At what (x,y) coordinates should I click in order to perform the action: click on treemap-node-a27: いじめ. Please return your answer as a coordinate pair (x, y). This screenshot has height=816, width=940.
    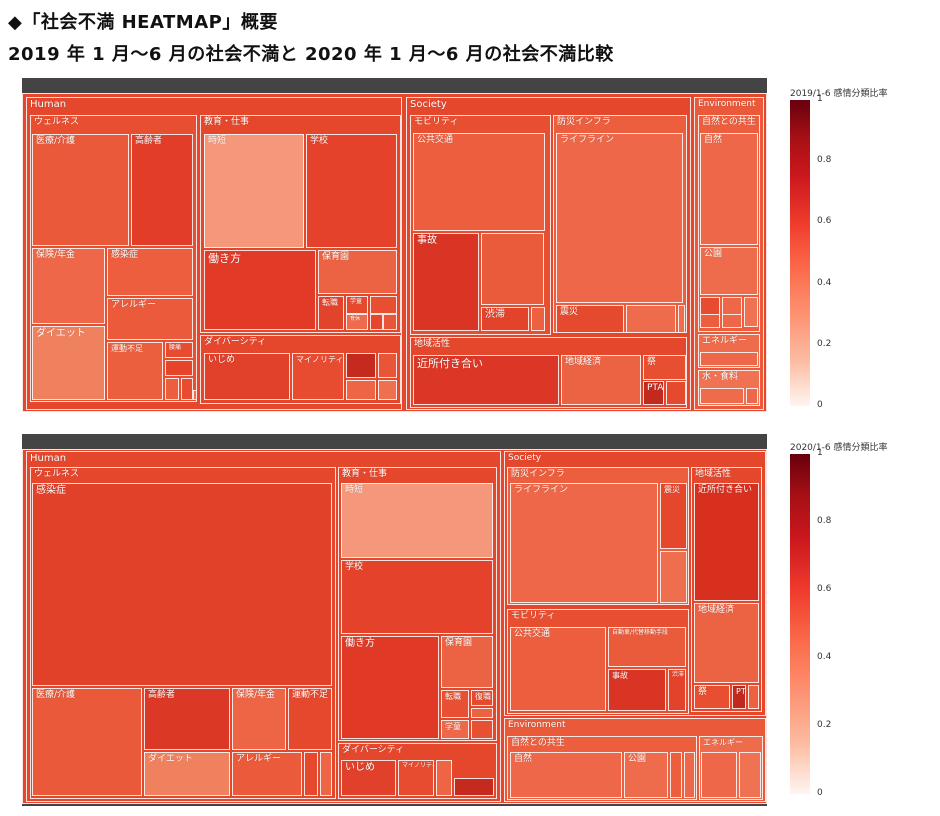
    Looking at the image, I should click on (247, 376).